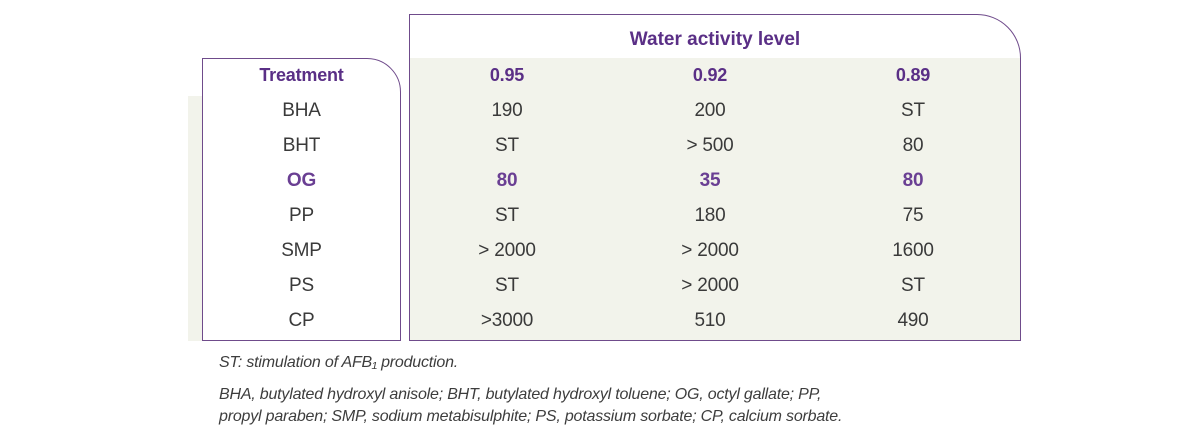 The height and width of the screenshot is (434, 1200). Describe the element at coordinates (710, 180) in the screenshot. I see `value-cell-aw-092: 35` at that location.